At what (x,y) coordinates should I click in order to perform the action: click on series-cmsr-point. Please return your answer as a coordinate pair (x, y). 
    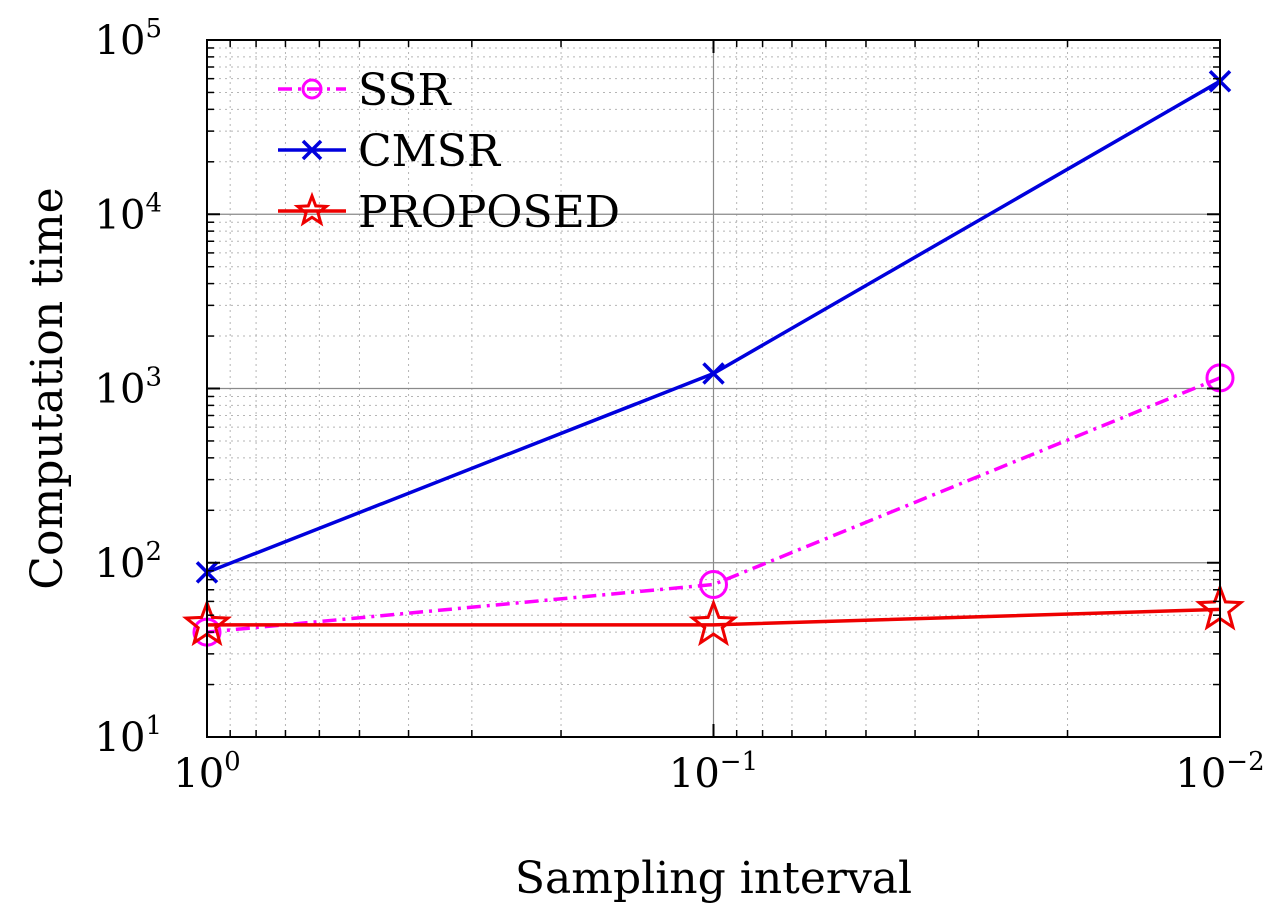
    Looking at the image, I should click on (713, 373).